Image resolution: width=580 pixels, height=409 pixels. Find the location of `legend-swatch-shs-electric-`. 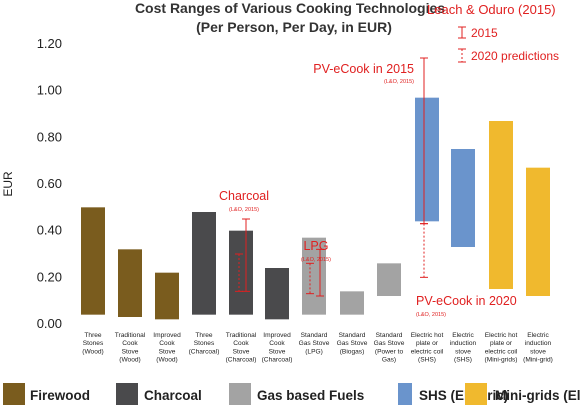

legend-swatch-shs-electric- is located at coordinates (405, 394).